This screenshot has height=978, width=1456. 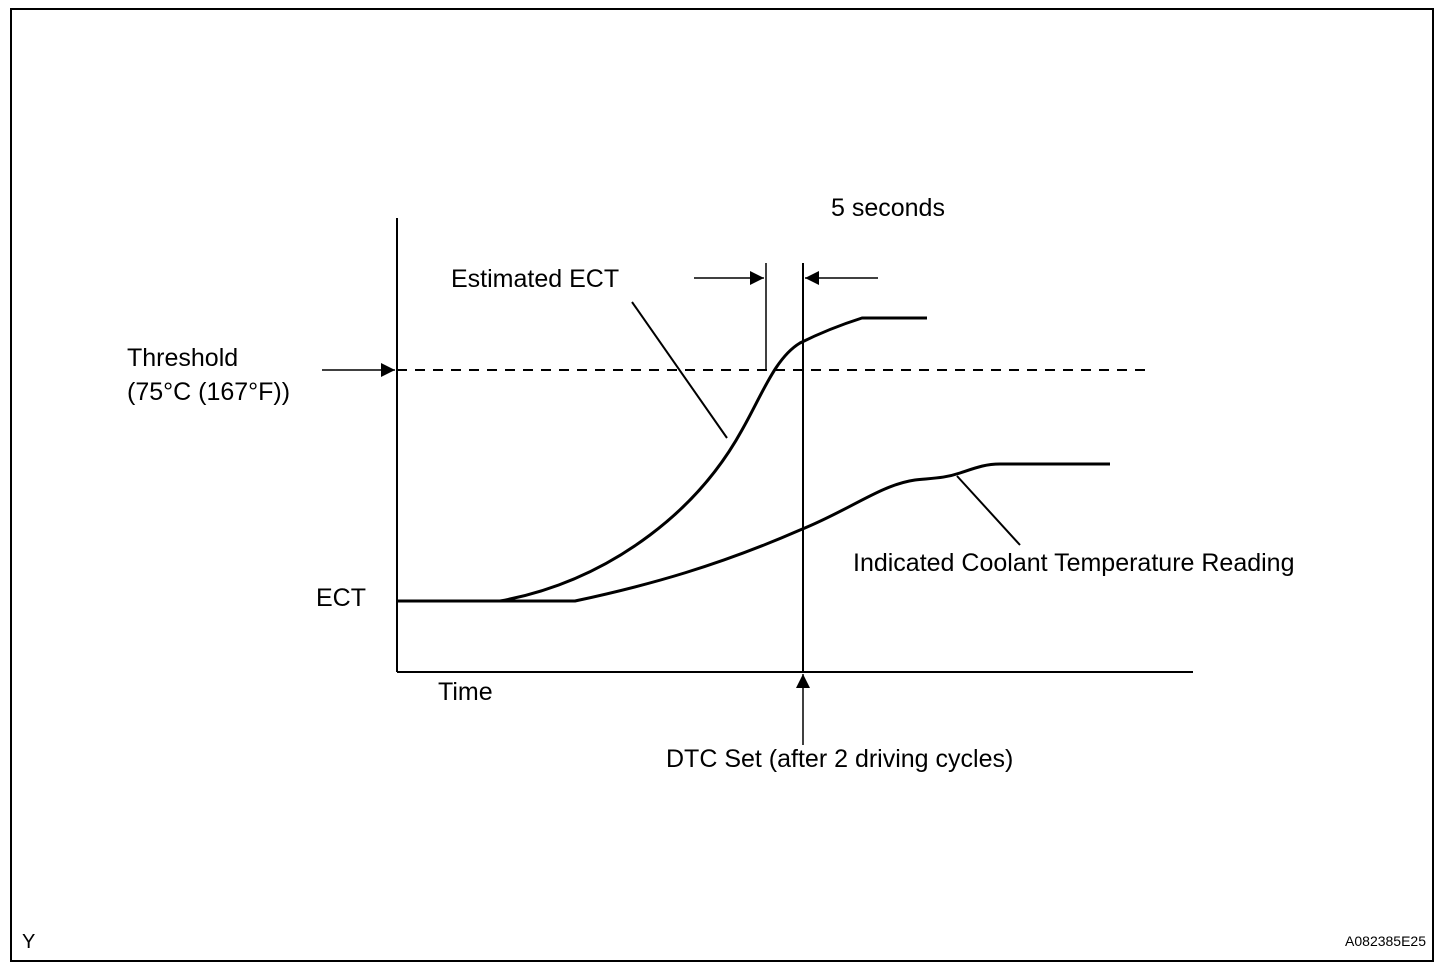 What do you see at coordinates (1385, 941) in the screenshot?
I see `figure-code: A082385E25` at bounding box center [1385, 941].